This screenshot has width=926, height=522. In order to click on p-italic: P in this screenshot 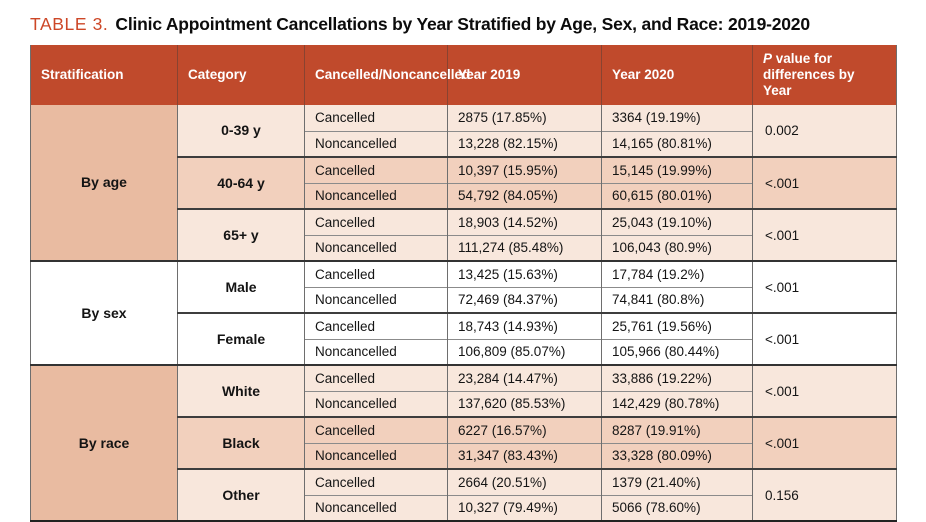, I will do `click(768, 58)`.